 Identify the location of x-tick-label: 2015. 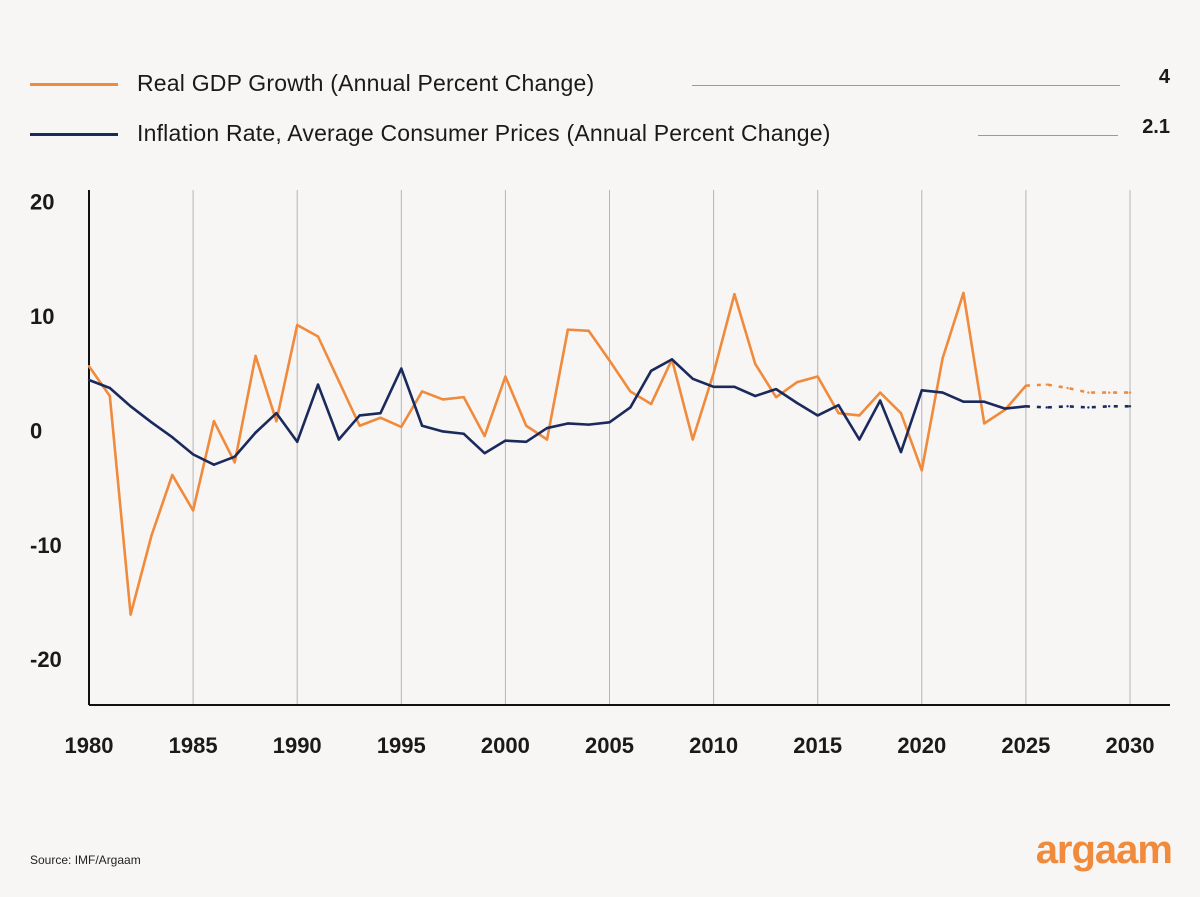
(817, 745).